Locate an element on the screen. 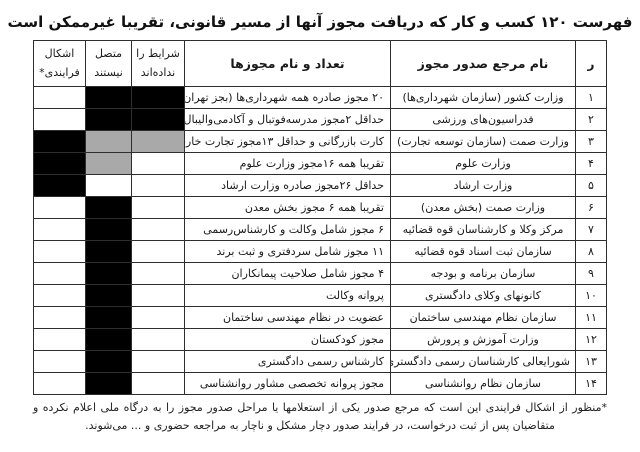 The width and height of the screenshot is (640, 452). row-number: ۹ is located at coordinates (591, 273).